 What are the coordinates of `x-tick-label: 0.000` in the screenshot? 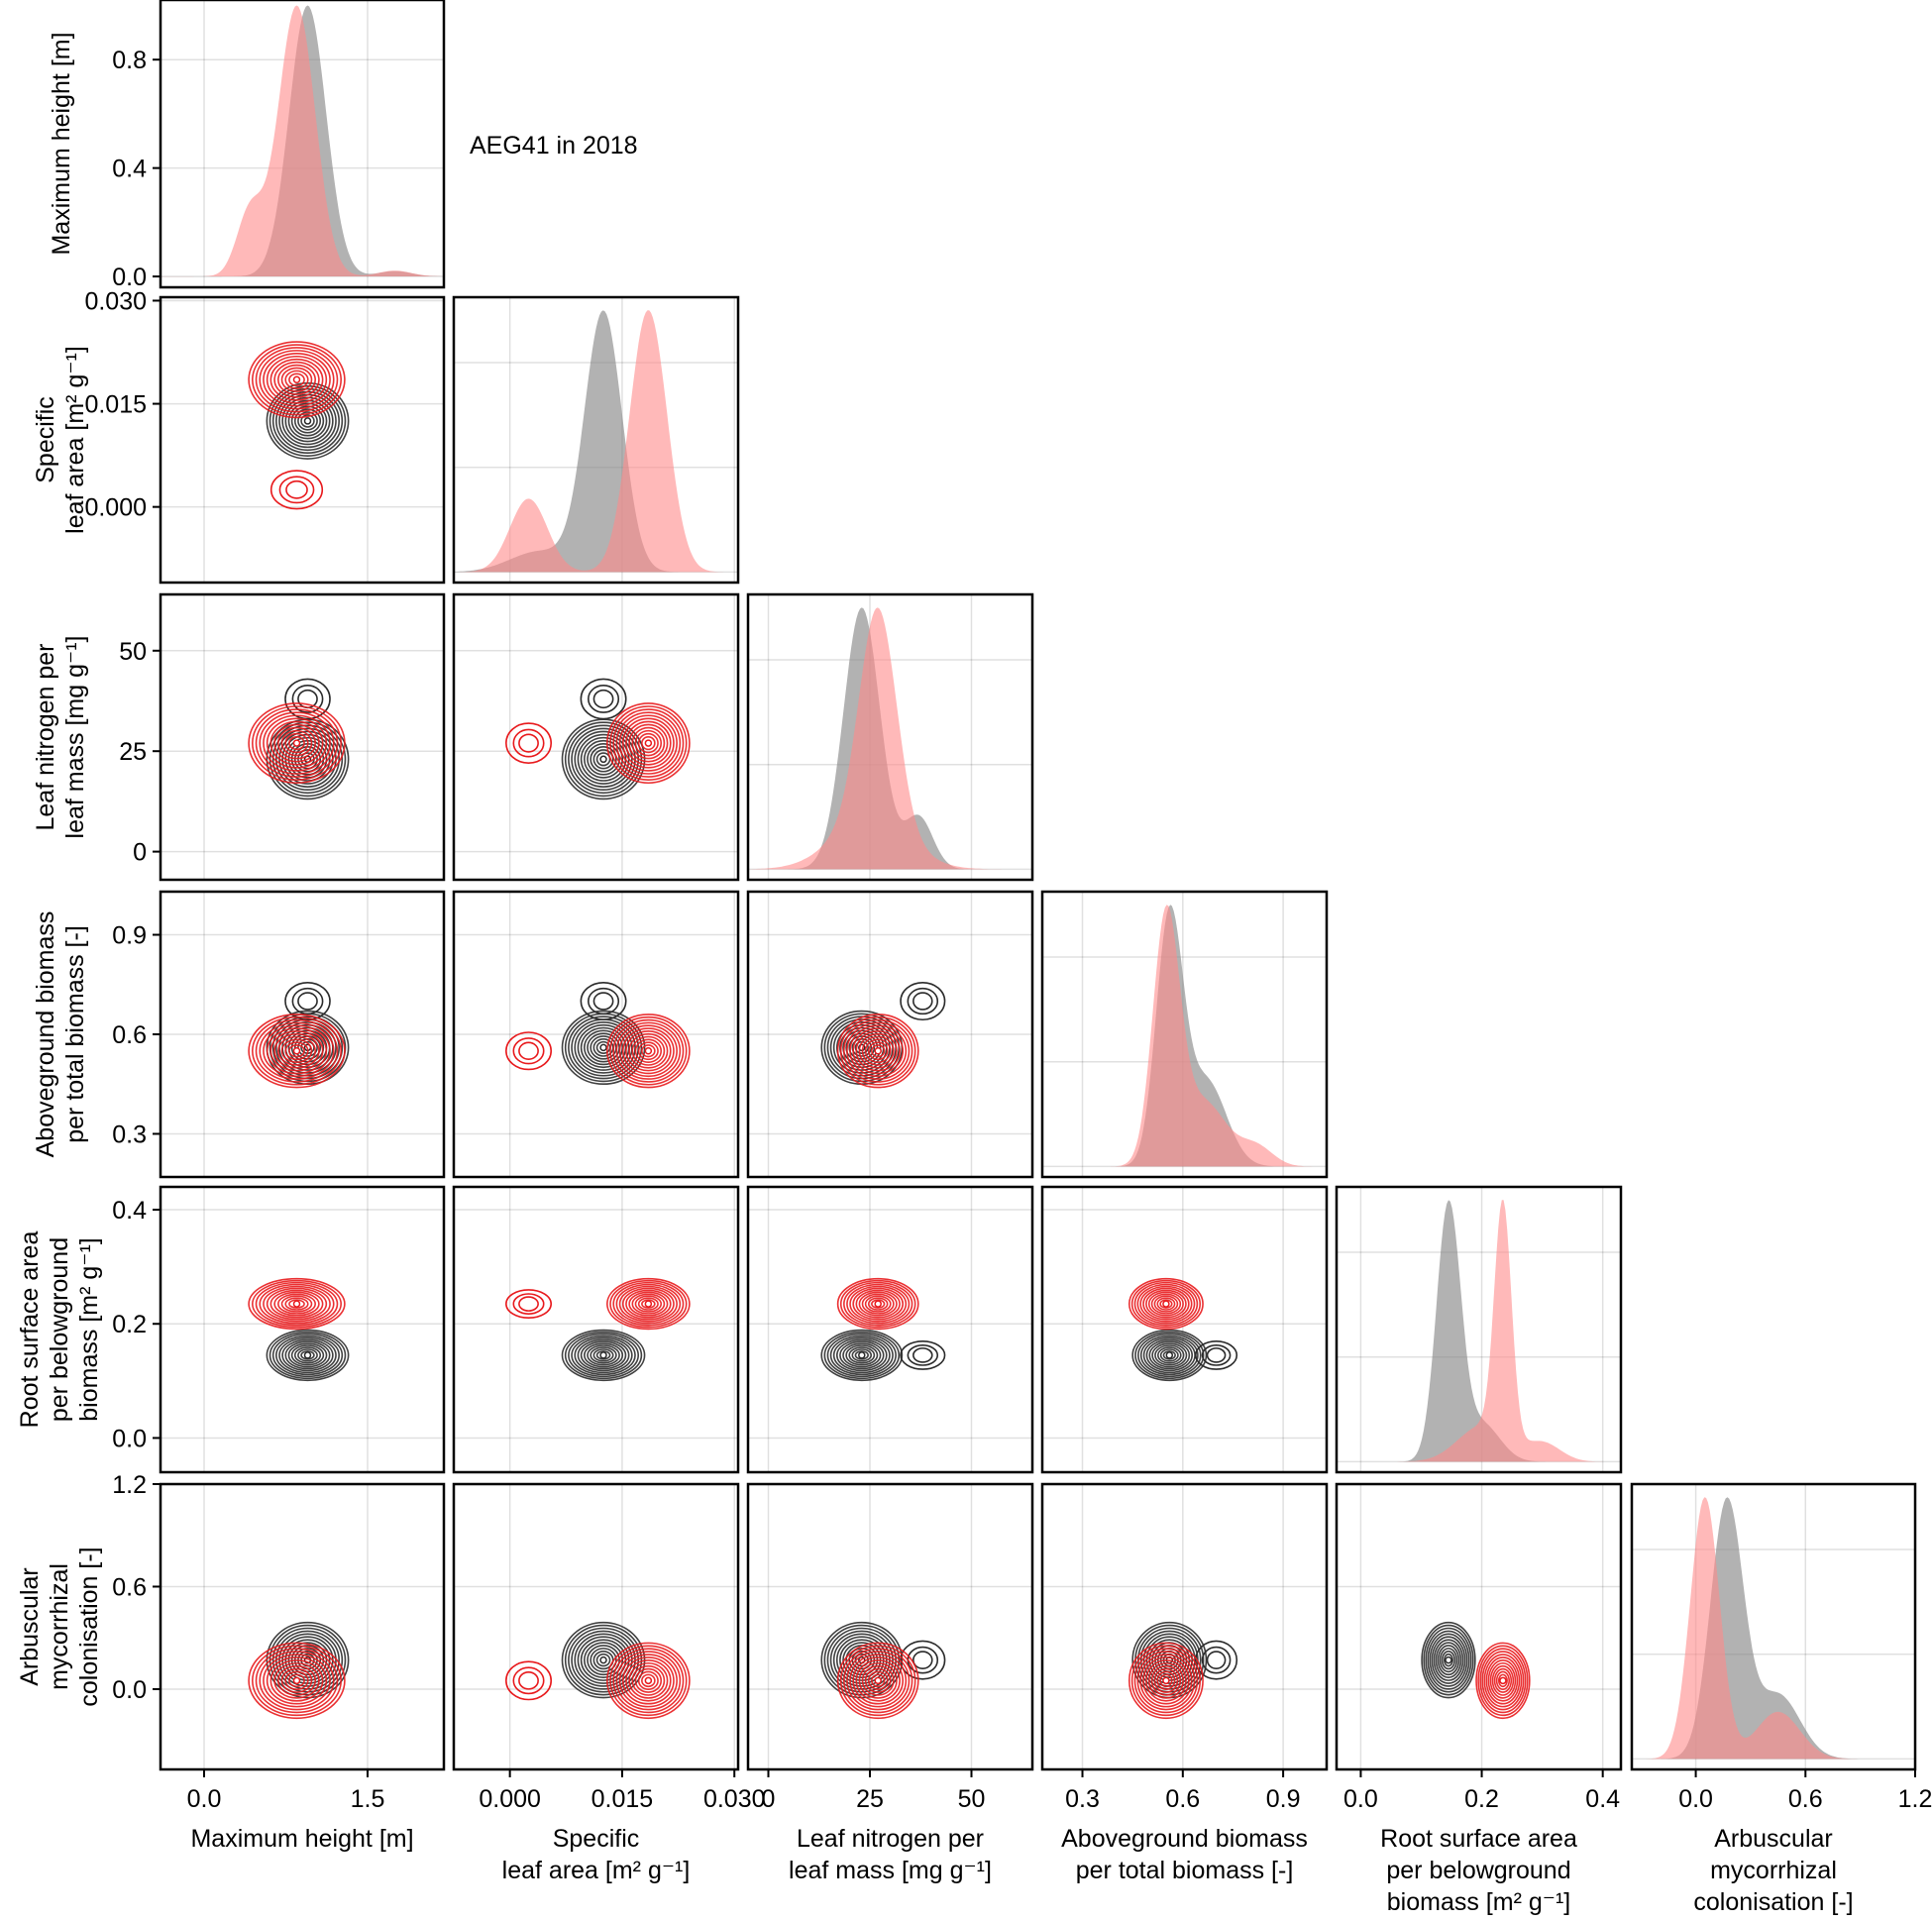 It's located at (510, 1799).